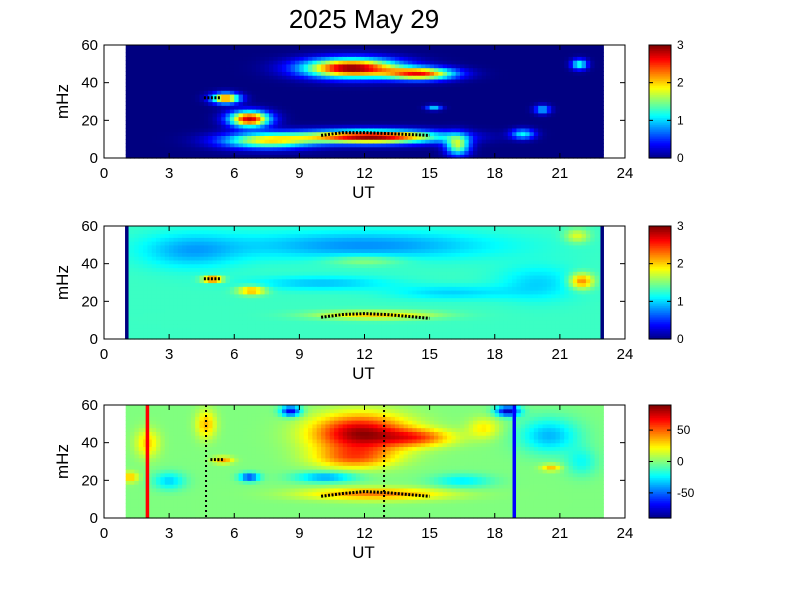 The image size is (801, 600). Describe the element at coordinates (660, 147) in the screenshot. I see `colorbar-step` at that location.